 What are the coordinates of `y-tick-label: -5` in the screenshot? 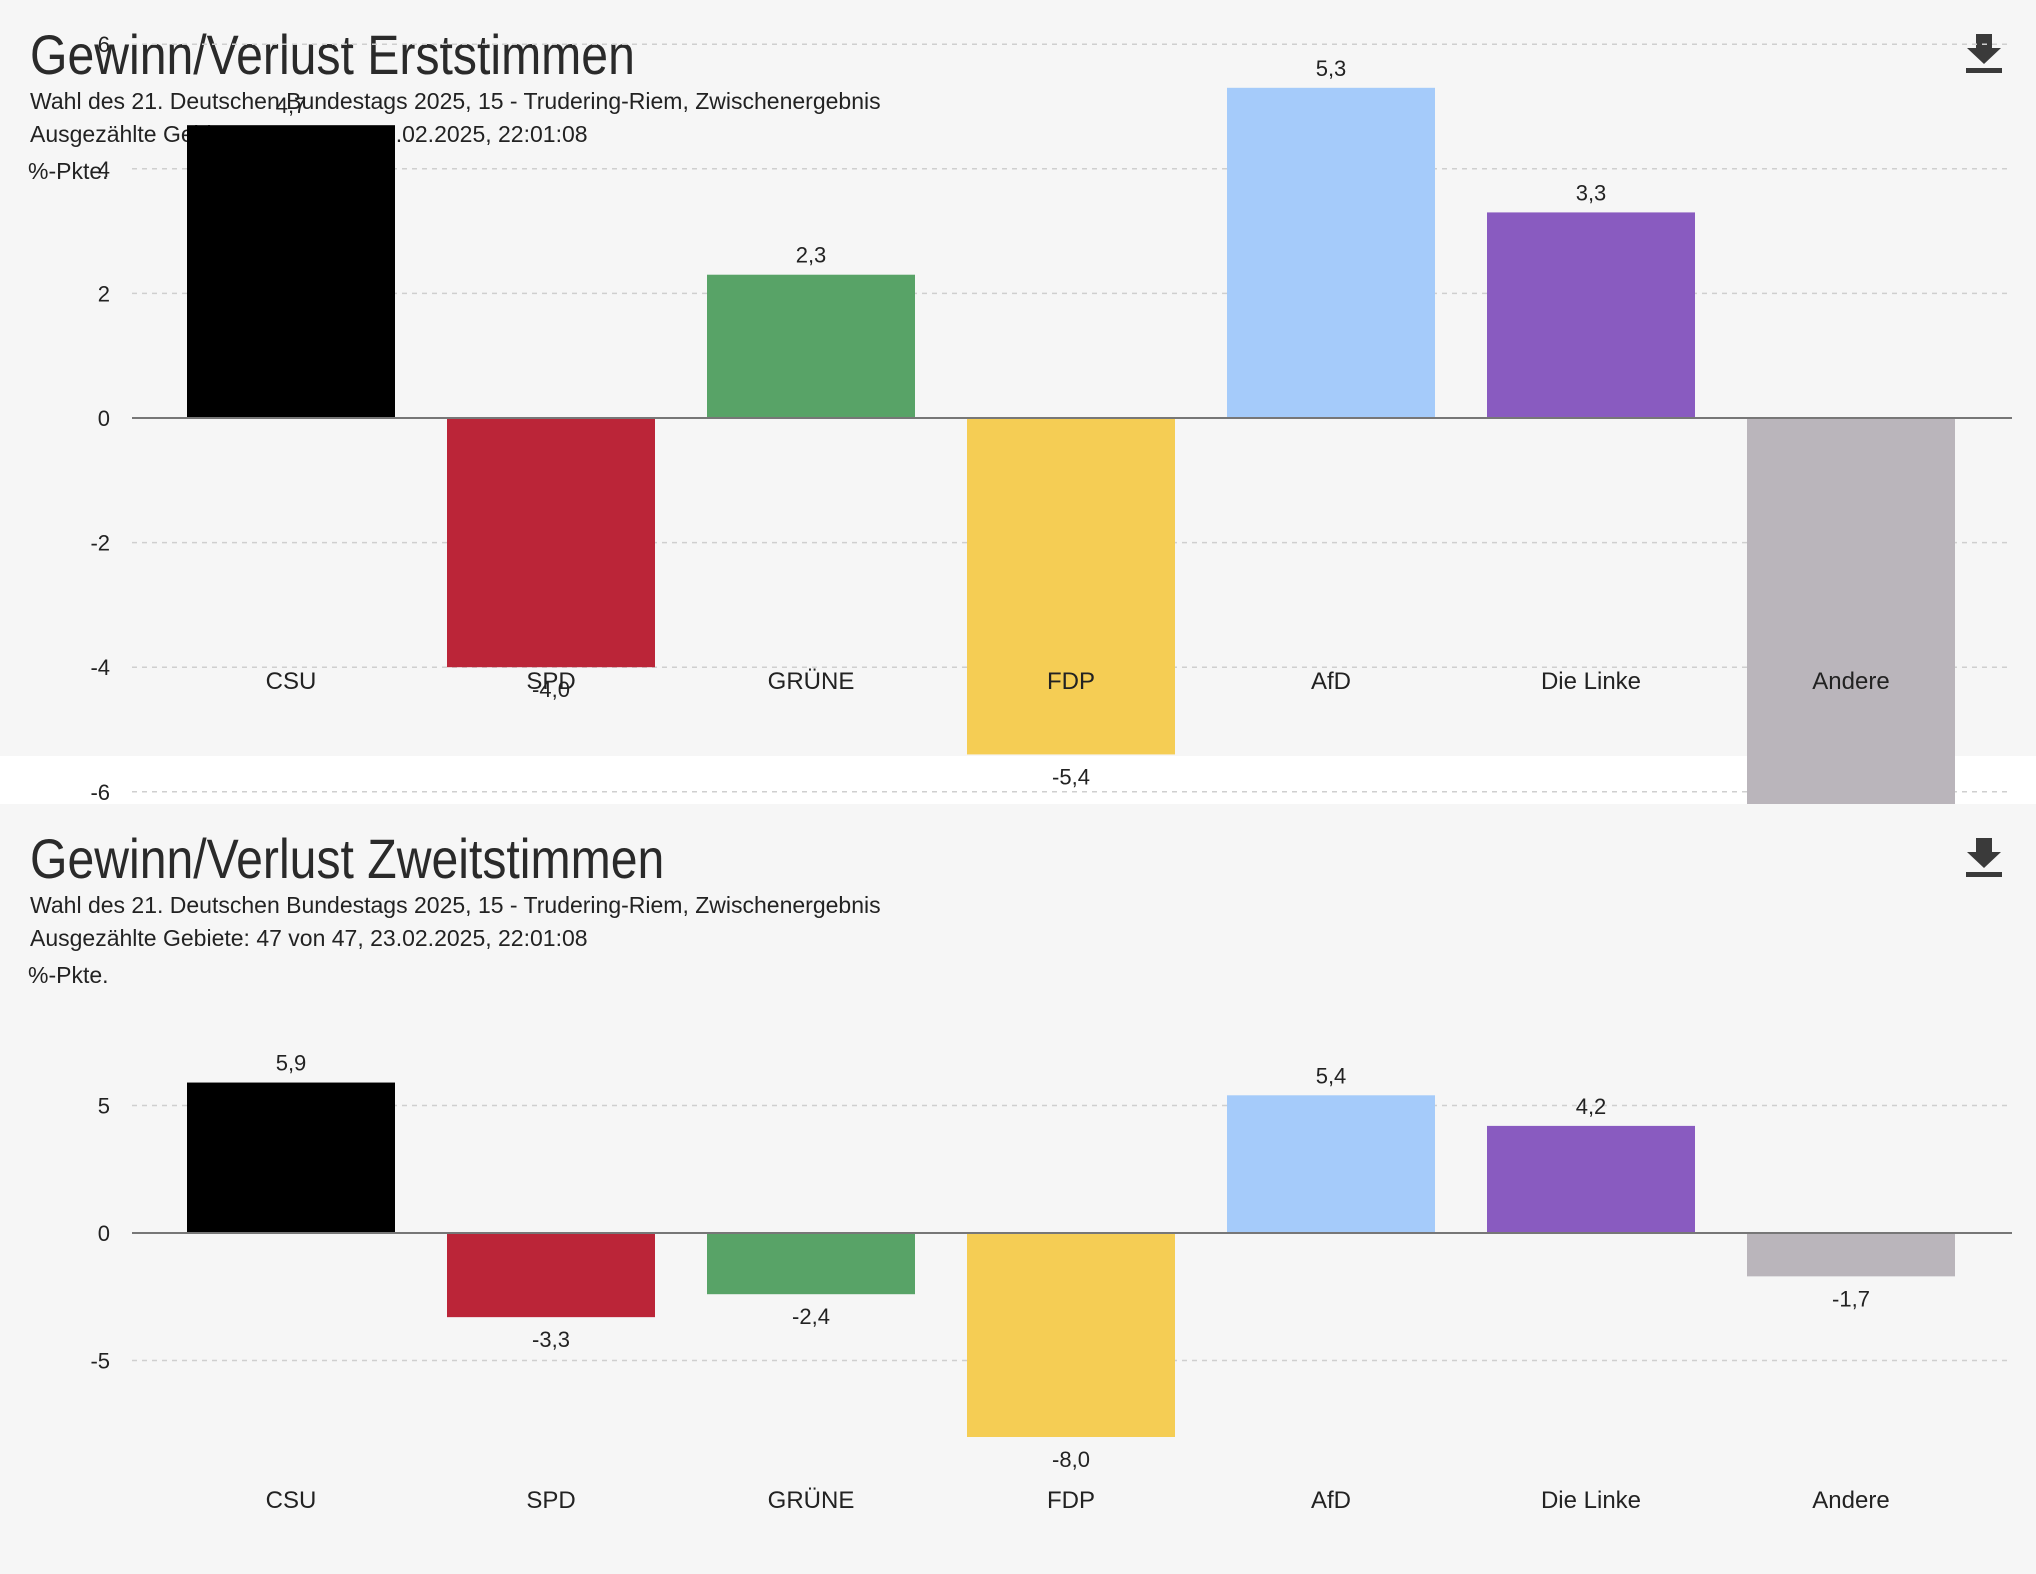 It's located at (100, 1361).